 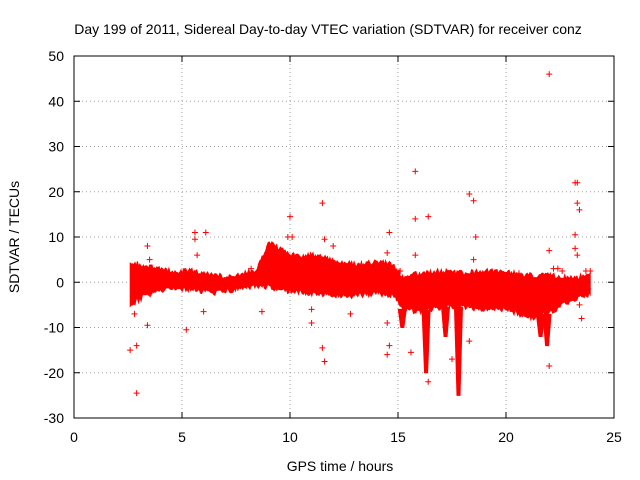 I want to click on y-tick-label: -20, so click(x=54, y=373).